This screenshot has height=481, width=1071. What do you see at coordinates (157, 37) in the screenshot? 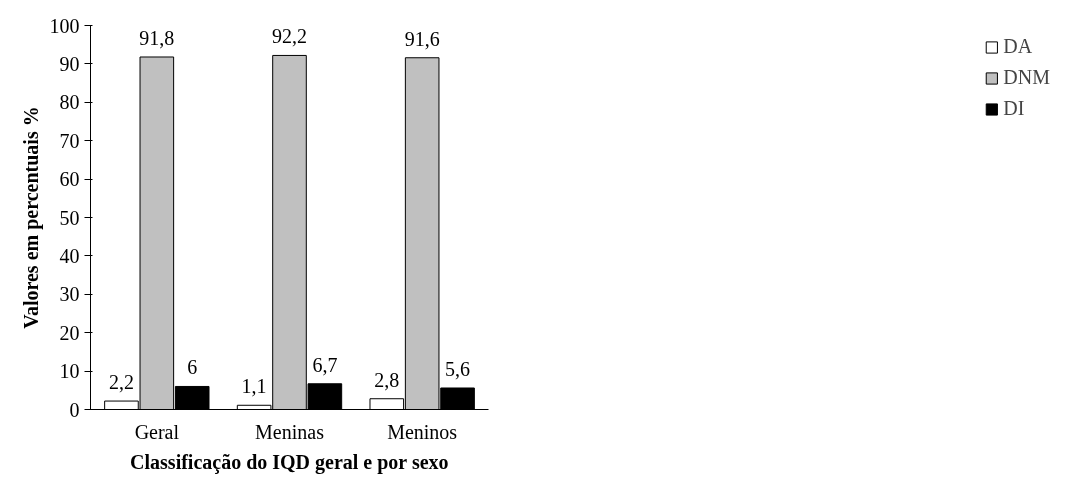
I see `data-label: 91,8` at bounding box center [157, 37].